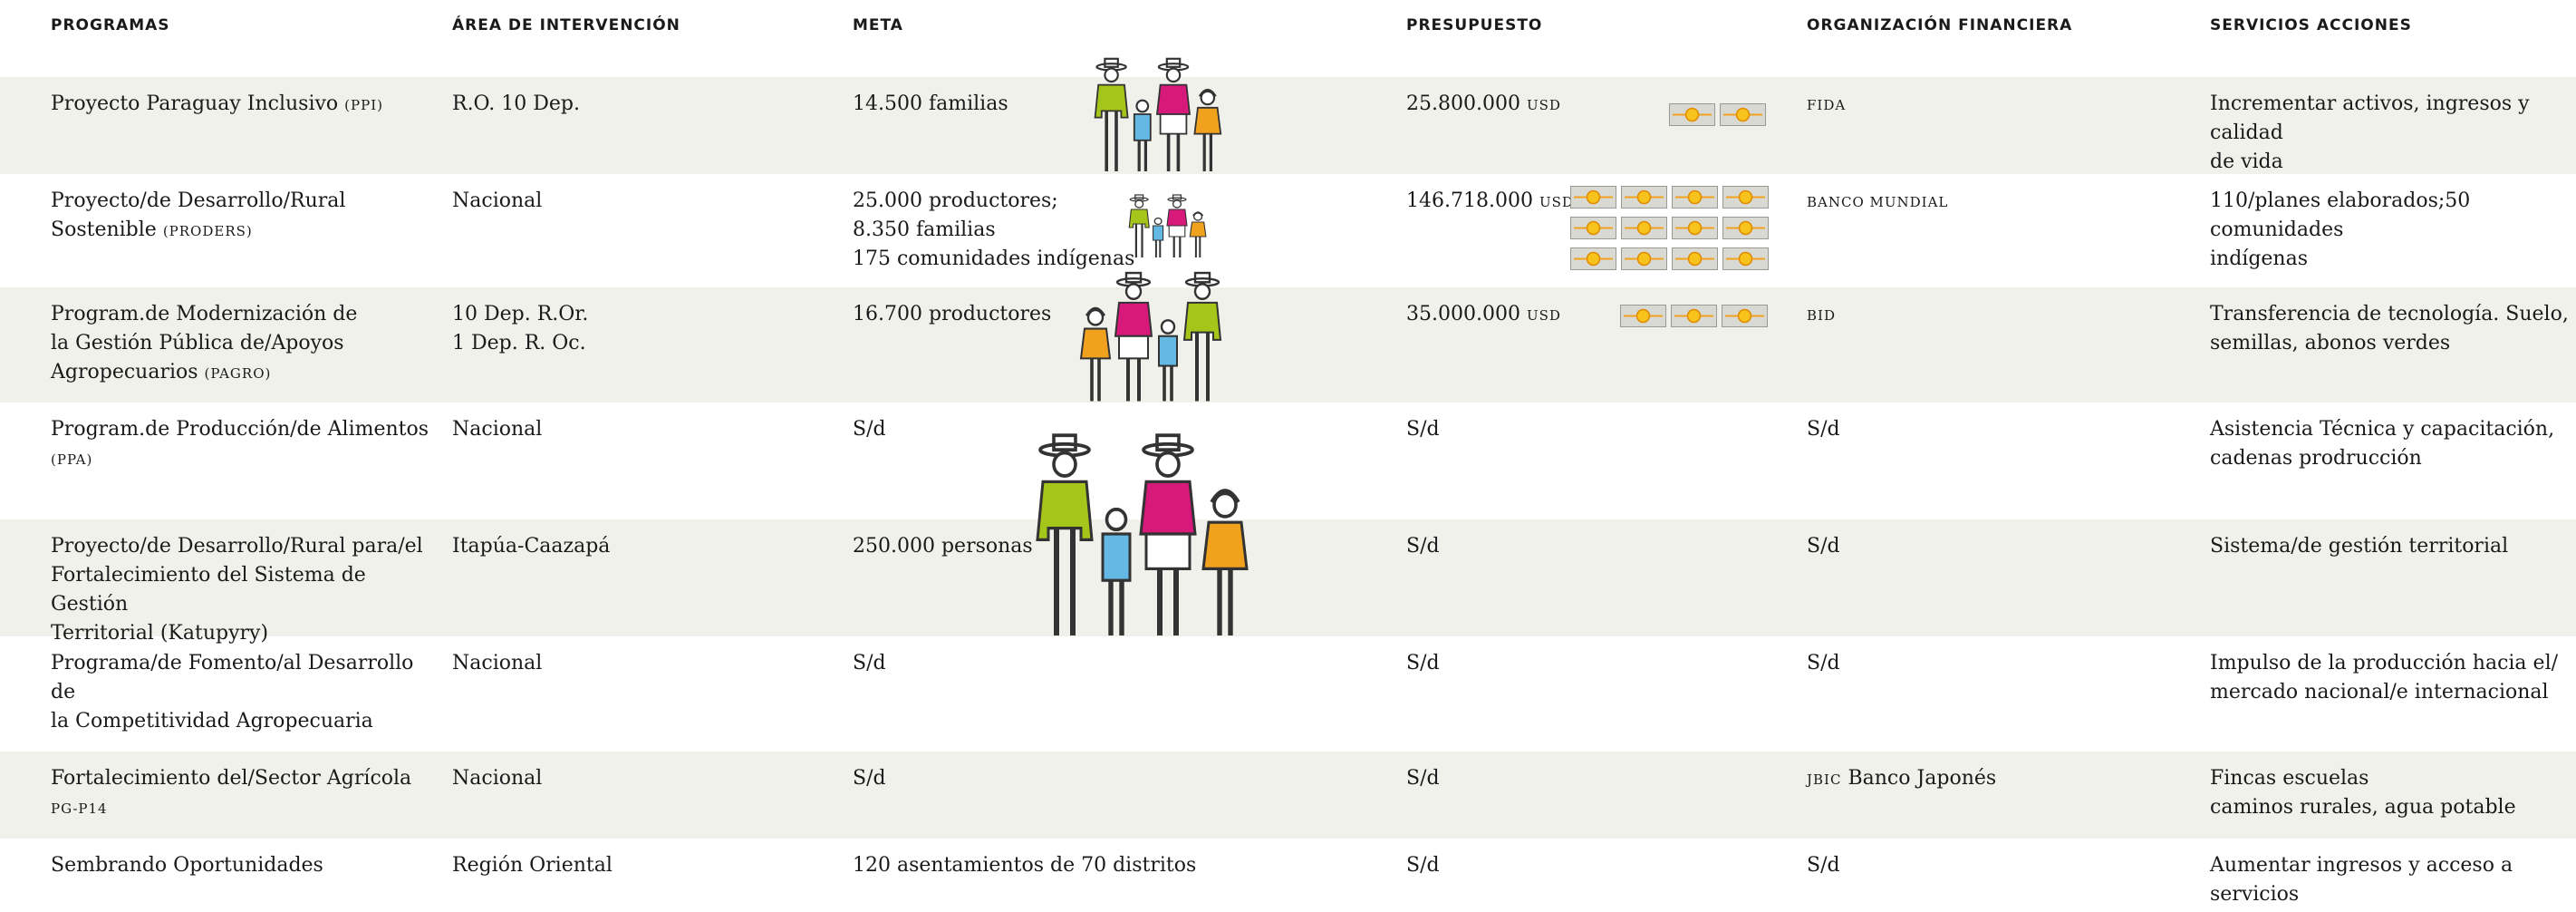  What do you see at coordinates (2361, 880) in the screenshot?
I see `servicios-line: Aumentar ingresos y acceso a servicios` at bounding box center [2361, 880].